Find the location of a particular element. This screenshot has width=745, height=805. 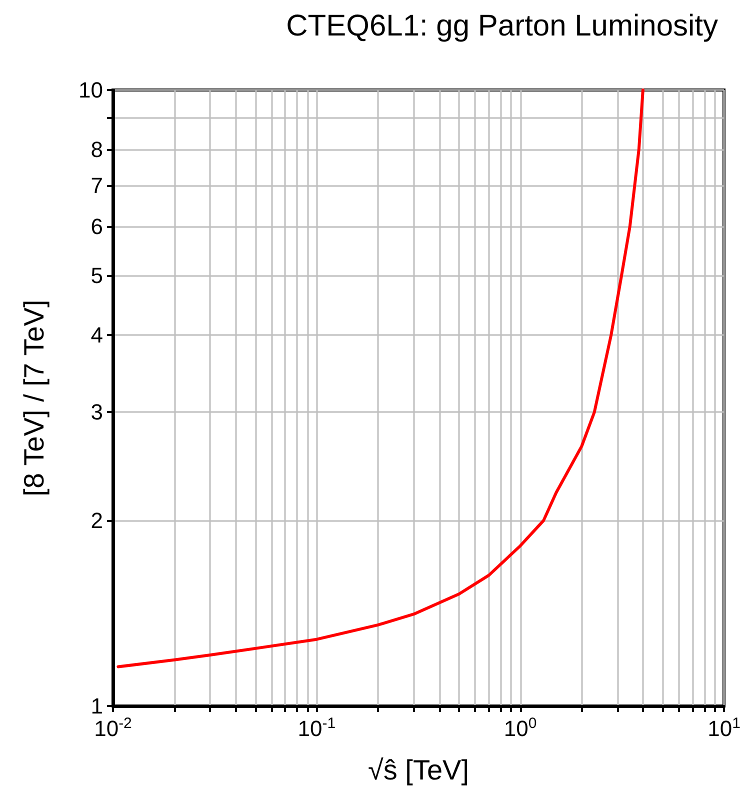

chart-title: CTEQ6L1: gg Parton Luminosity is located at coordinates (502, 26).